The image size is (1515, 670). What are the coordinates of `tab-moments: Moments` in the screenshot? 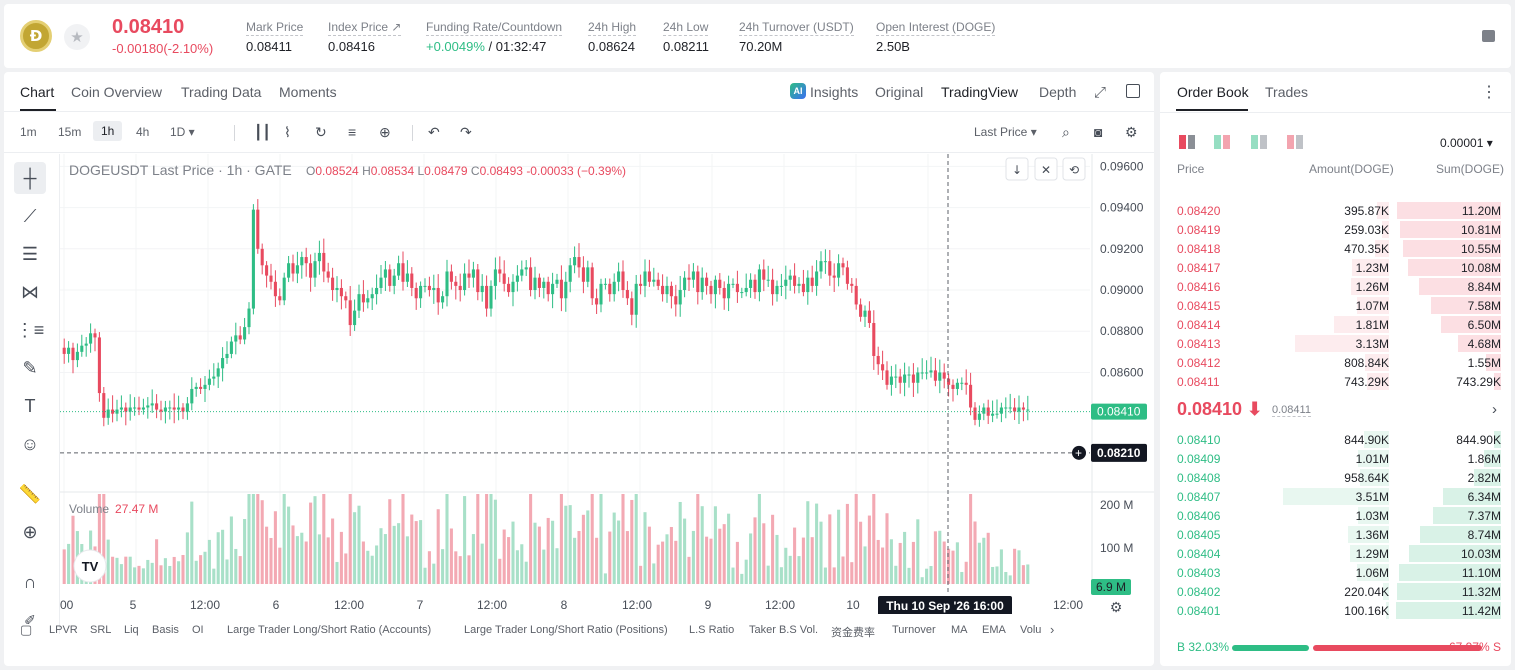 It's located at (308, 92).